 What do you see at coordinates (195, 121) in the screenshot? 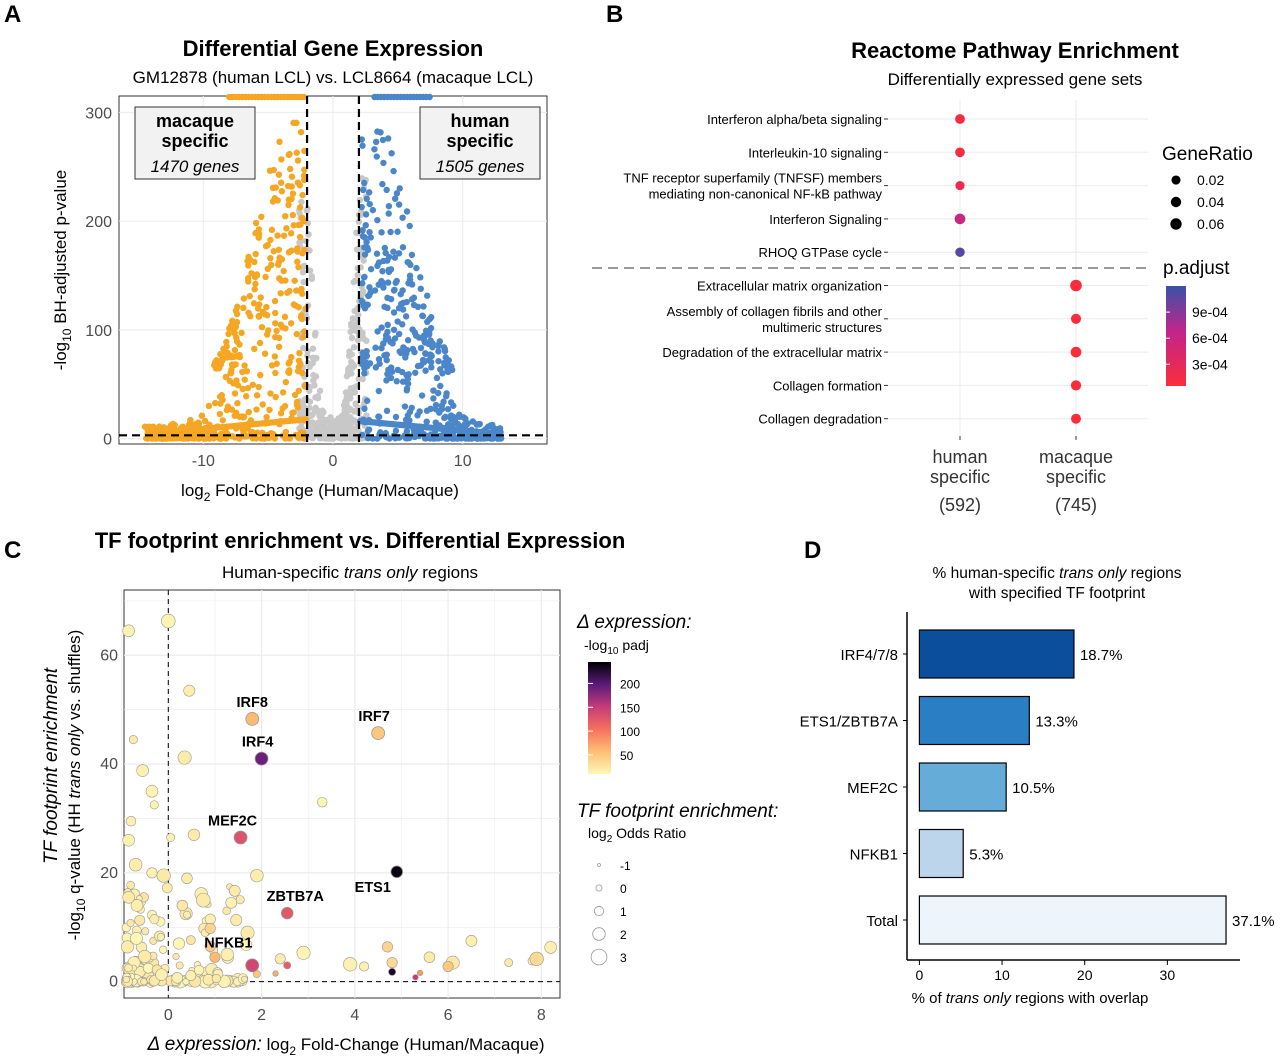
I see `macaque-box-line1: macaque` at bounding box center [195, 121].